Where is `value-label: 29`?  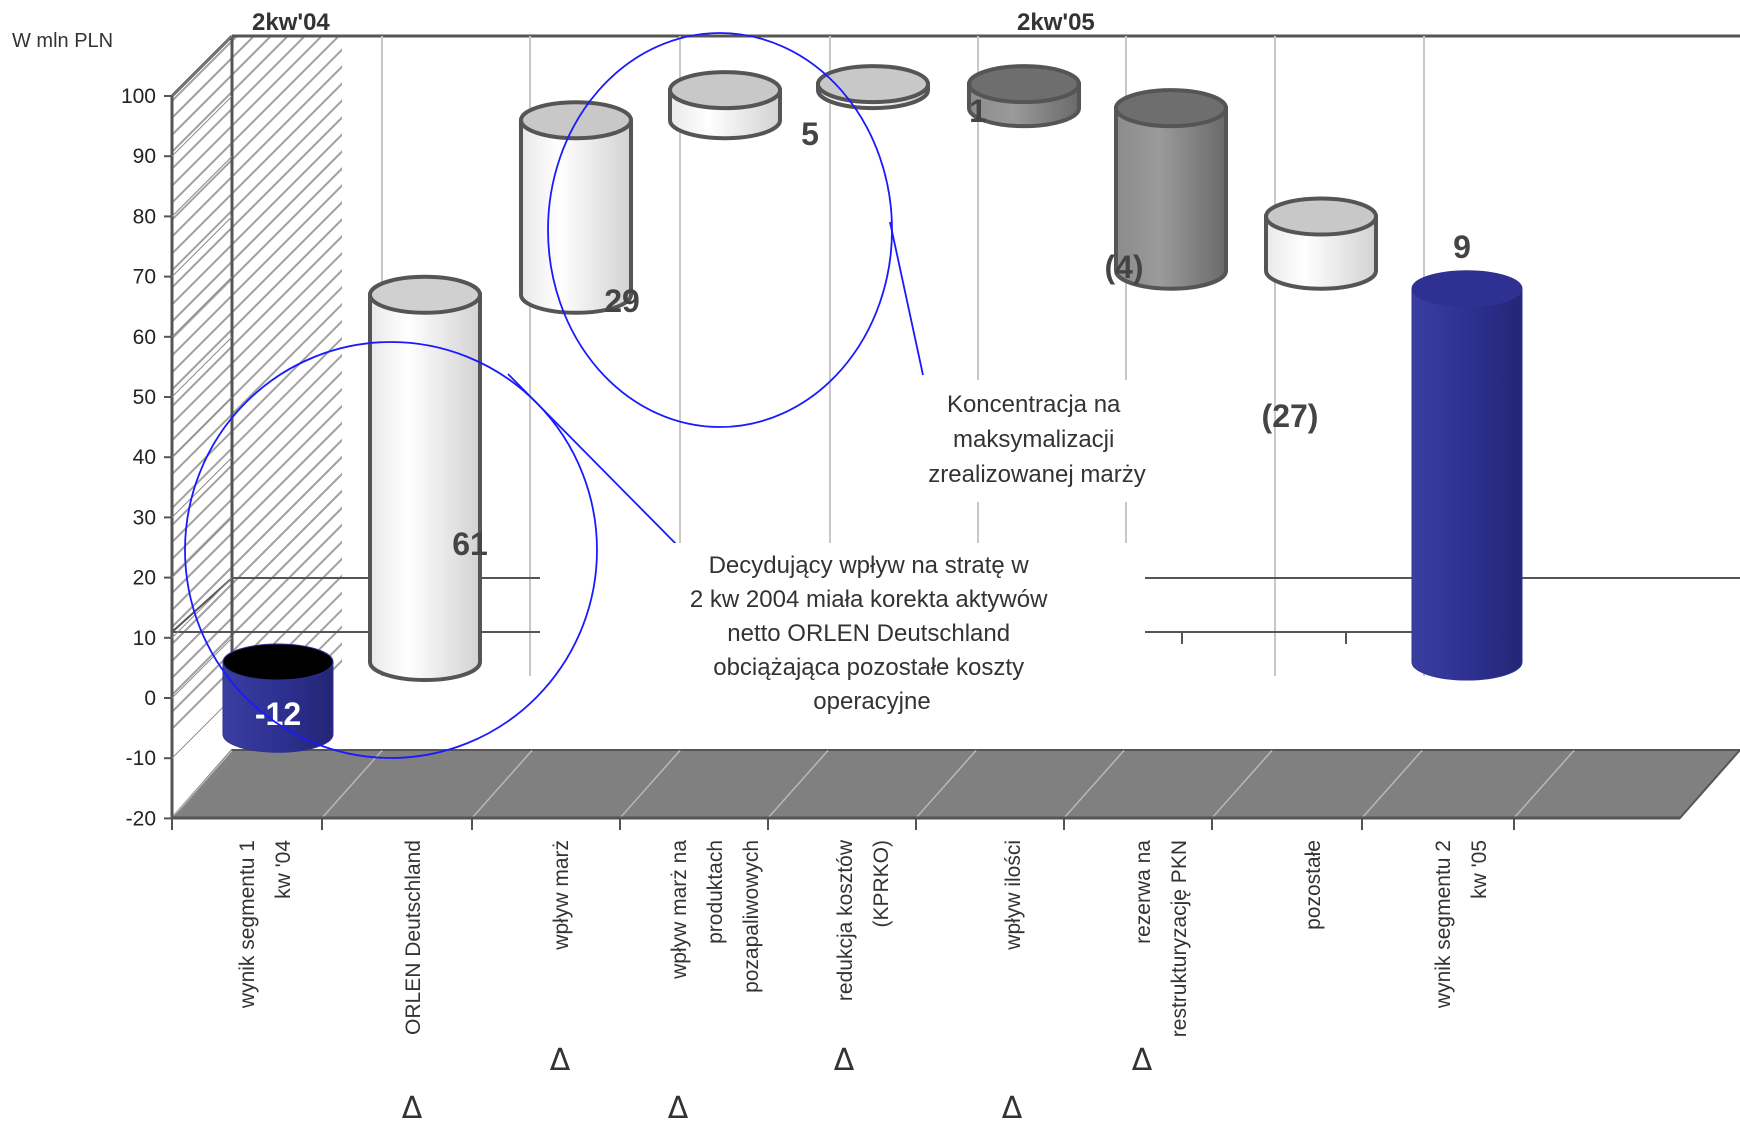 value-label: 29 is located at coordinates (622, 301).